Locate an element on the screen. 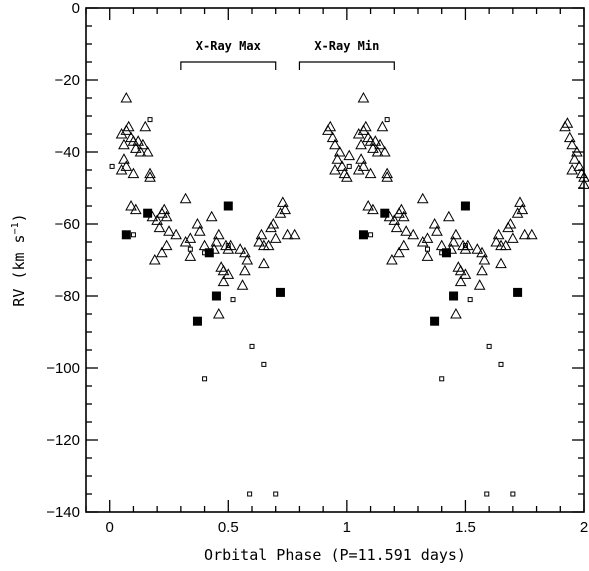 This screenshot has width=589, height=571. y-axis-title-close: ) is located at coordinates (19, 217).